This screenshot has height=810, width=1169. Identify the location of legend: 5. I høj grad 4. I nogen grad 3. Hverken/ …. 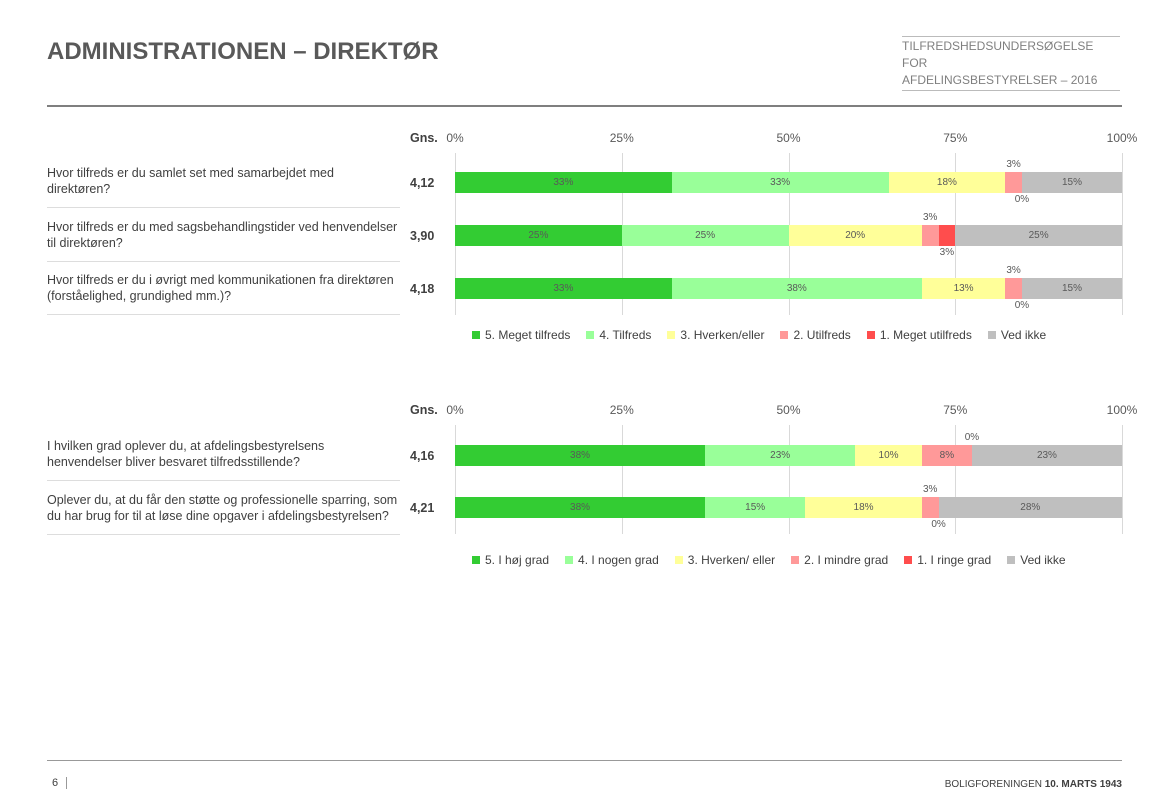
(817, 560).